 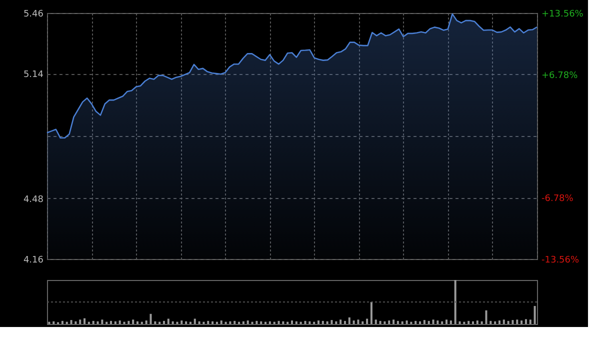 What do you see at coordinates (33, 199) in the screenshot?
I see `y-tick-label: 4.48` at bounding box center [33, 199].